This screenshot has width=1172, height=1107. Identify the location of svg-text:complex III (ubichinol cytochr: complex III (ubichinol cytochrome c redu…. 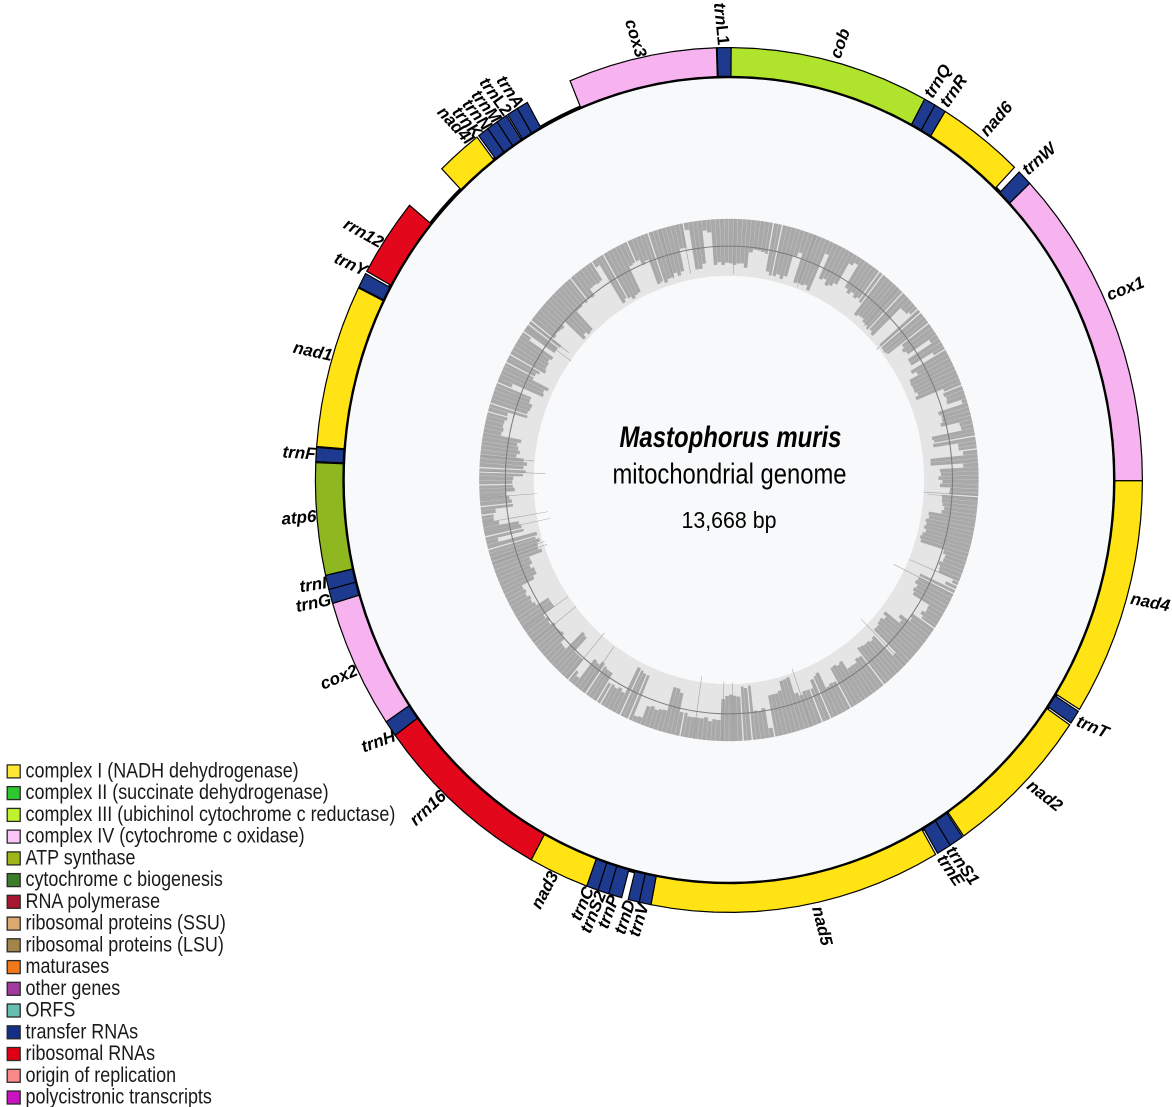
(211, 815).